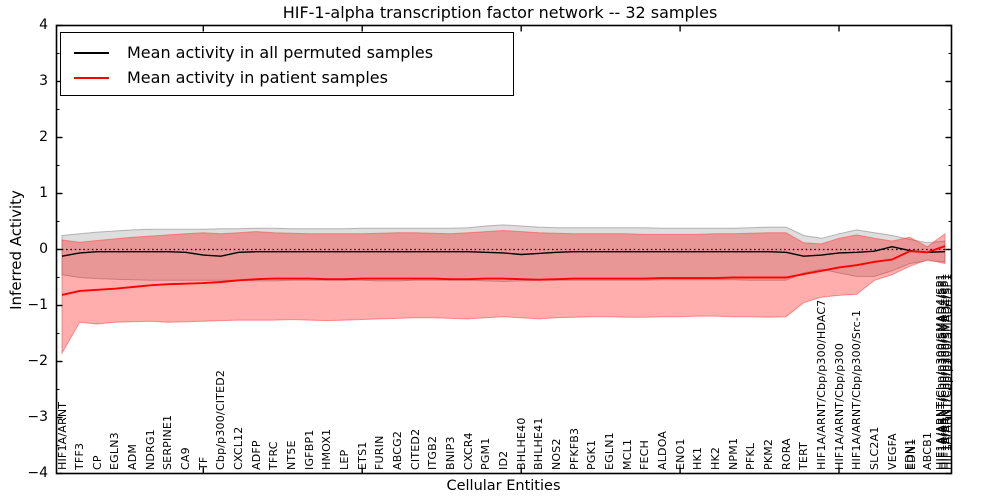 This screenshot has height=500, width=1000. What do you see at coordinates (37, 473) in the screenshot?
I see `y-tick-label: −4` at bounding box center [37, 473].